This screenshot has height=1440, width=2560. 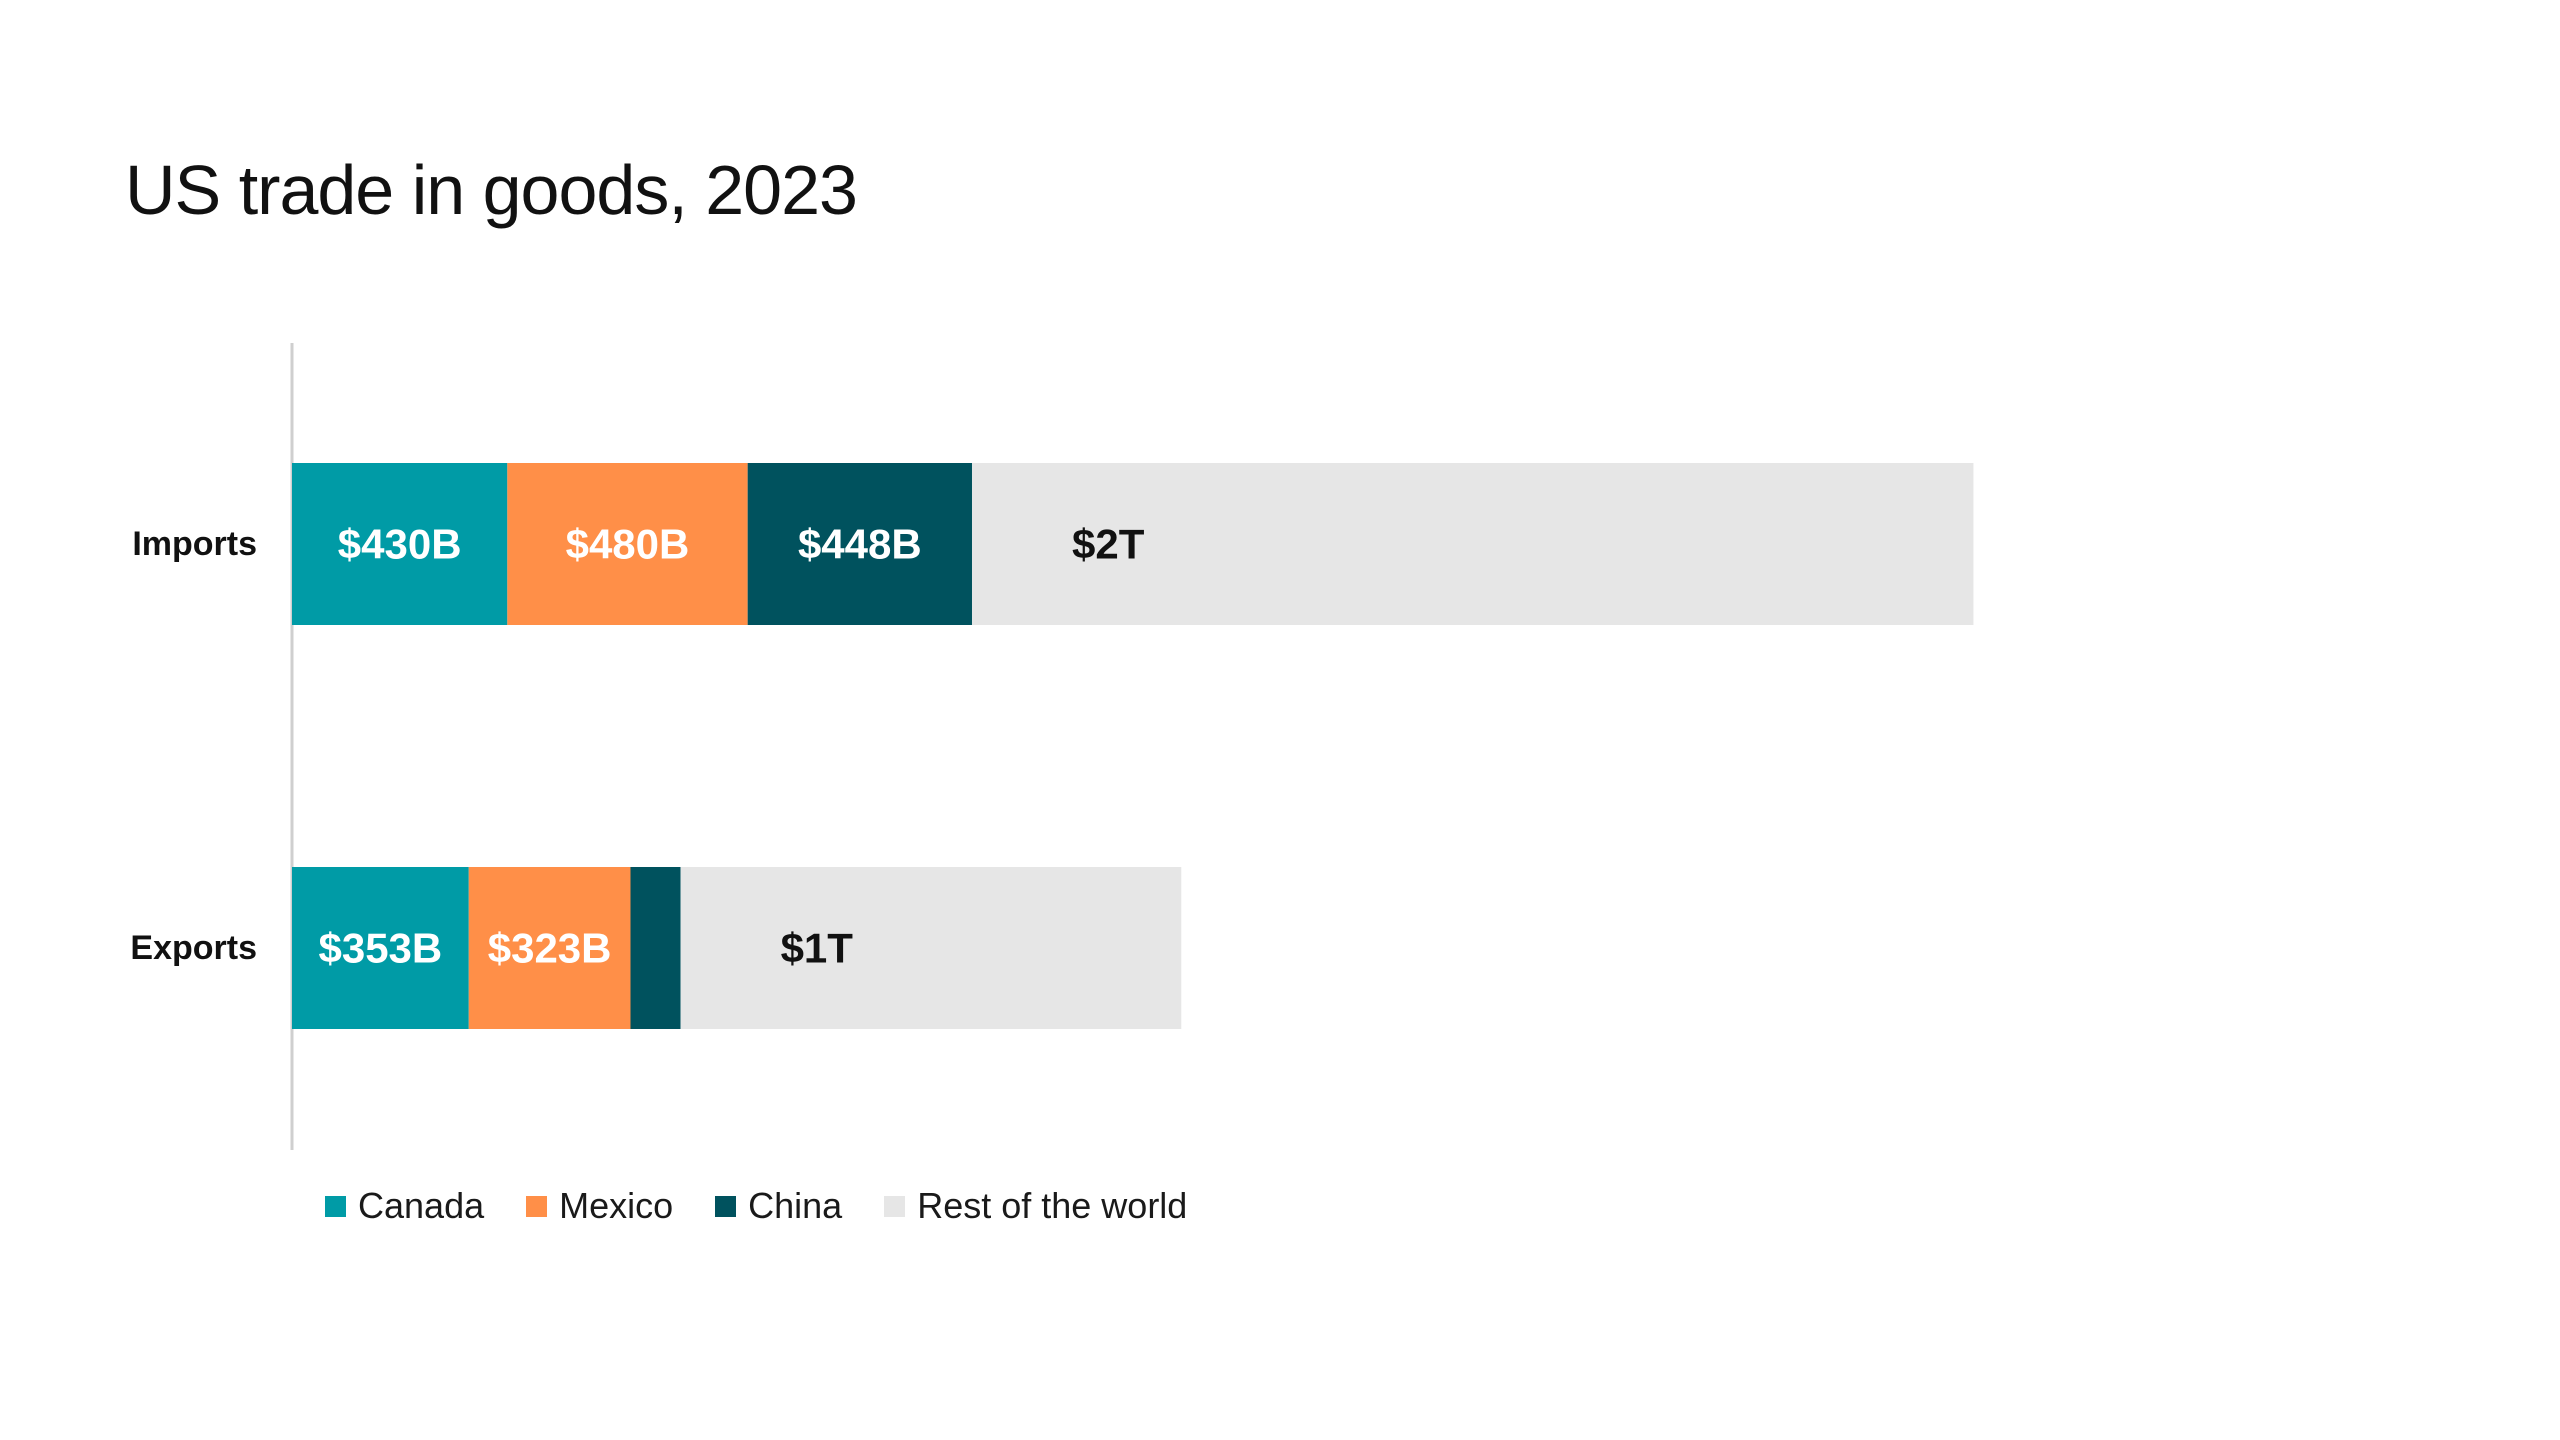 What do you see at coordinates (1108, 544) in the screenshot?
I see `data-label-imports-rest-of-the-world: $2T` at bounding box center [1108, 544].